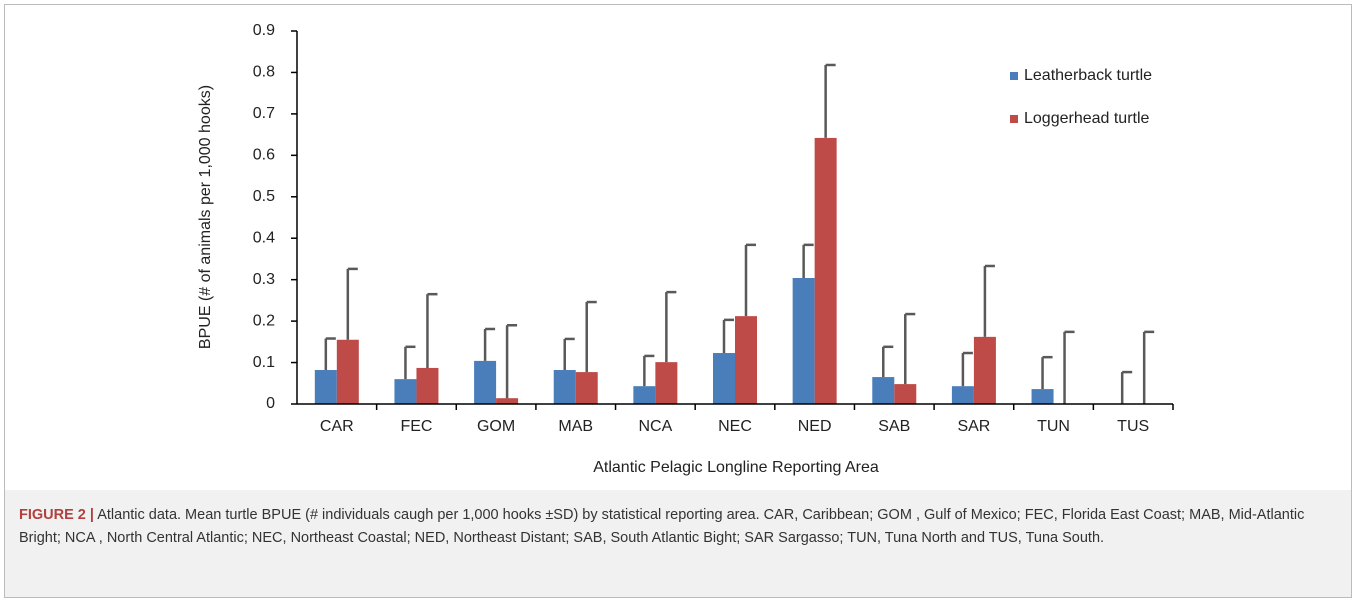 This screenshot has width=1358, height=600. What do you see at coordinates (264, 362) in the screenshot?
I see `y-tick-label: 0.1` at bounding box center [264, 362].